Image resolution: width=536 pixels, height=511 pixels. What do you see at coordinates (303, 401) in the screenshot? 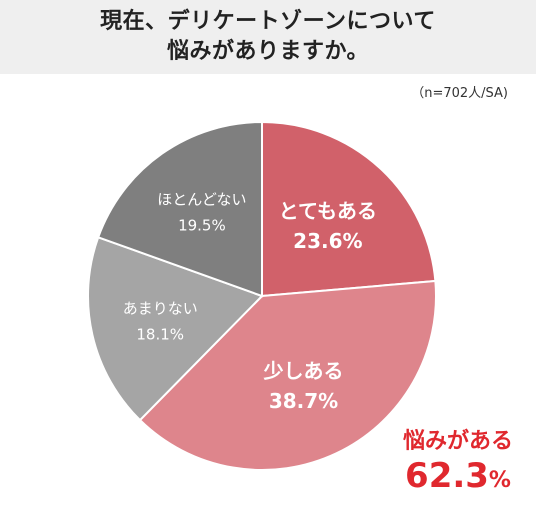
I see `slice-value-2: 38.7%` at bounding box center [303, 401].